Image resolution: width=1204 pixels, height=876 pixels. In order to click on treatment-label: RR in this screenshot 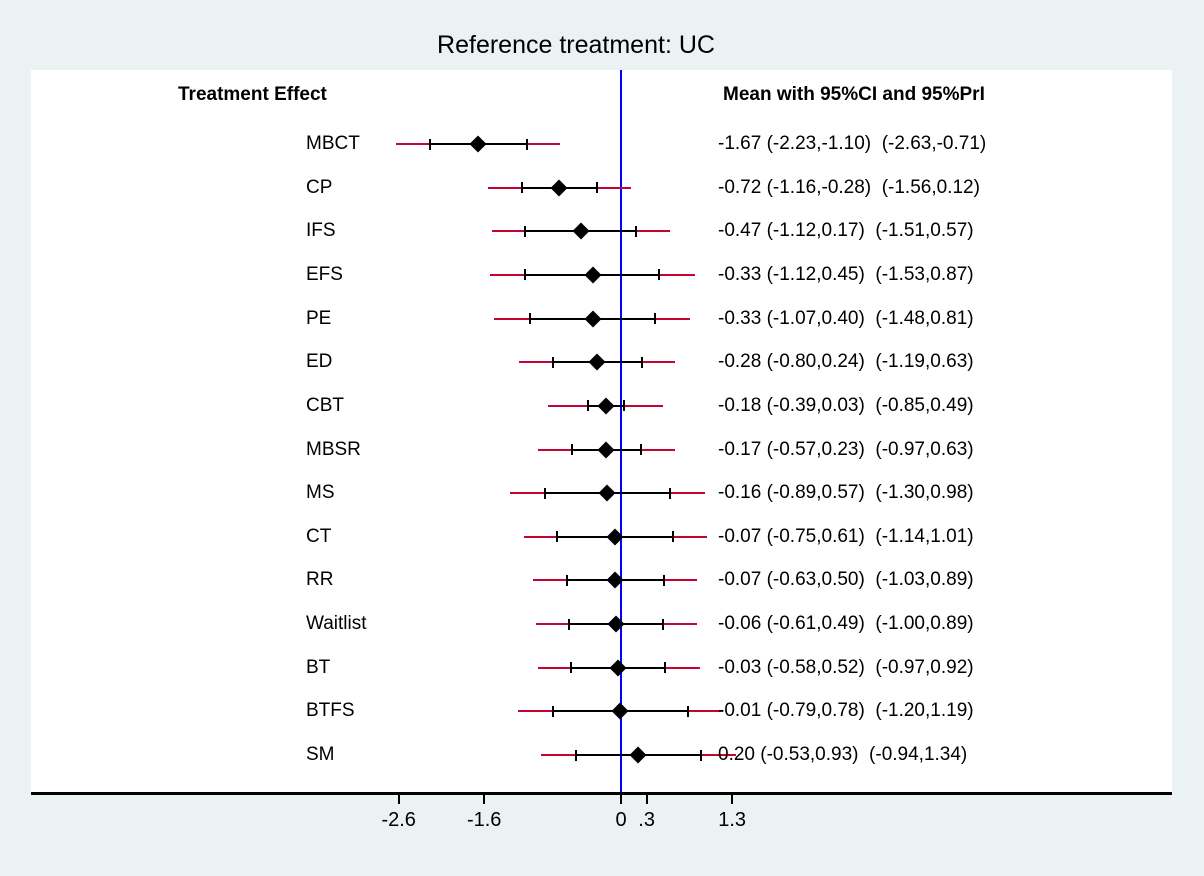, I will do `click(320, 580)`.